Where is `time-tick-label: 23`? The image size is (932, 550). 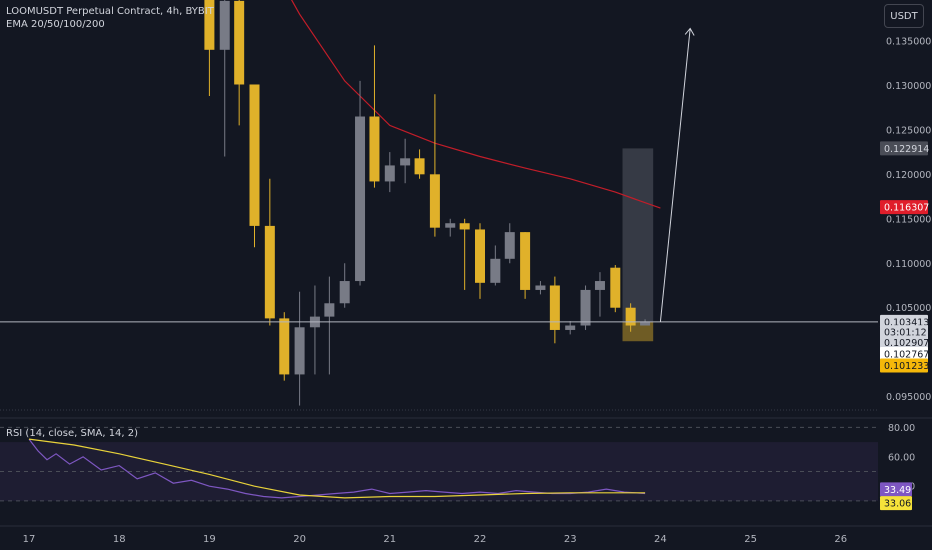
time-tick-label: 23 is located at coordinates (570, 539).